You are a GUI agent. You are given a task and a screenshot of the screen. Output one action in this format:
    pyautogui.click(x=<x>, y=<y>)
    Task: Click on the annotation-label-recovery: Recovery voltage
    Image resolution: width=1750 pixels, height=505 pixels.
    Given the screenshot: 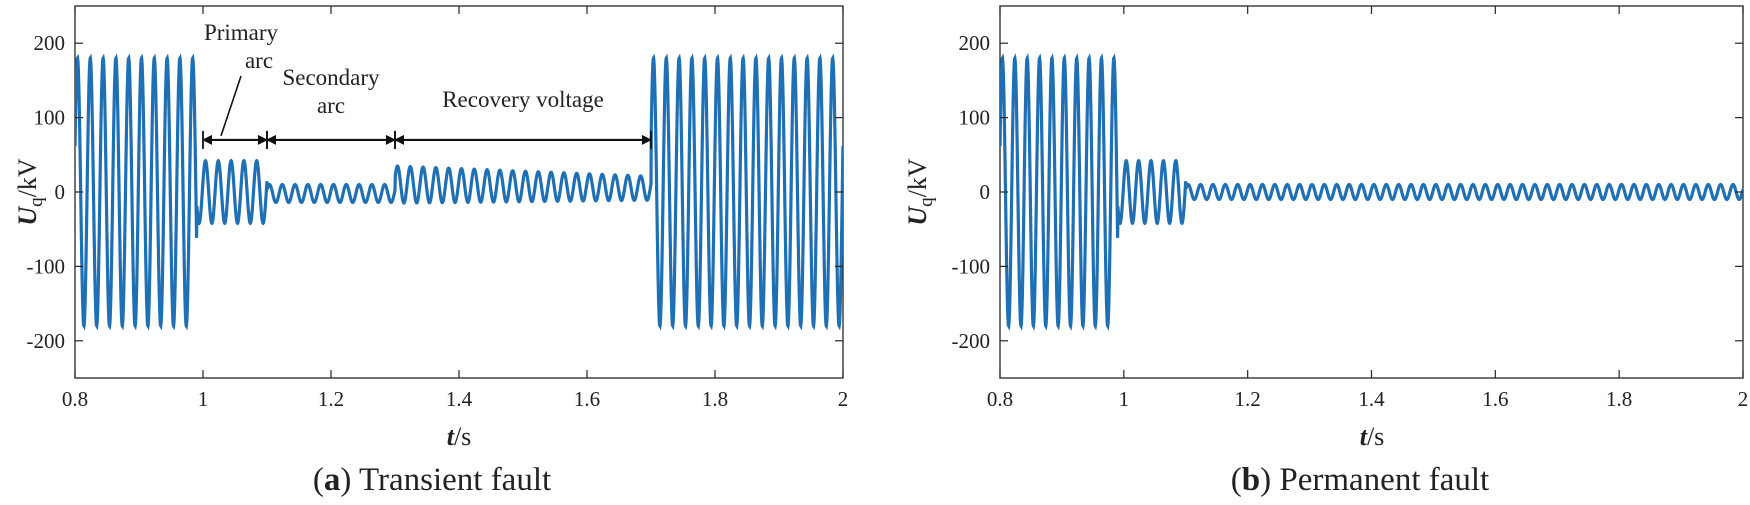 What is the action you would take?
    pyautogui.click(x=523, y=99)
    